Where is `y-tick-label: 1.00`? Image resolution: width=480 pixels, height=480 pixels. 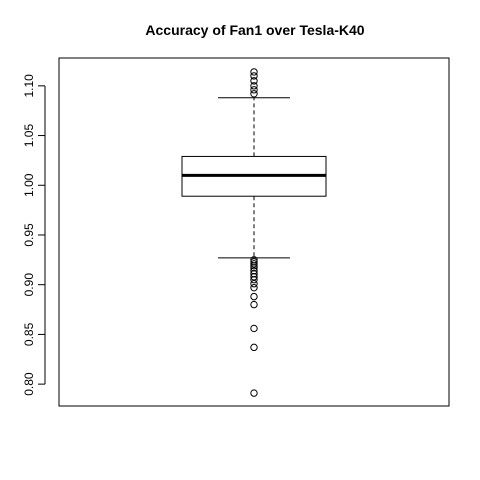 y-tick-label: 1.00 is located at coordinates (29, 185).